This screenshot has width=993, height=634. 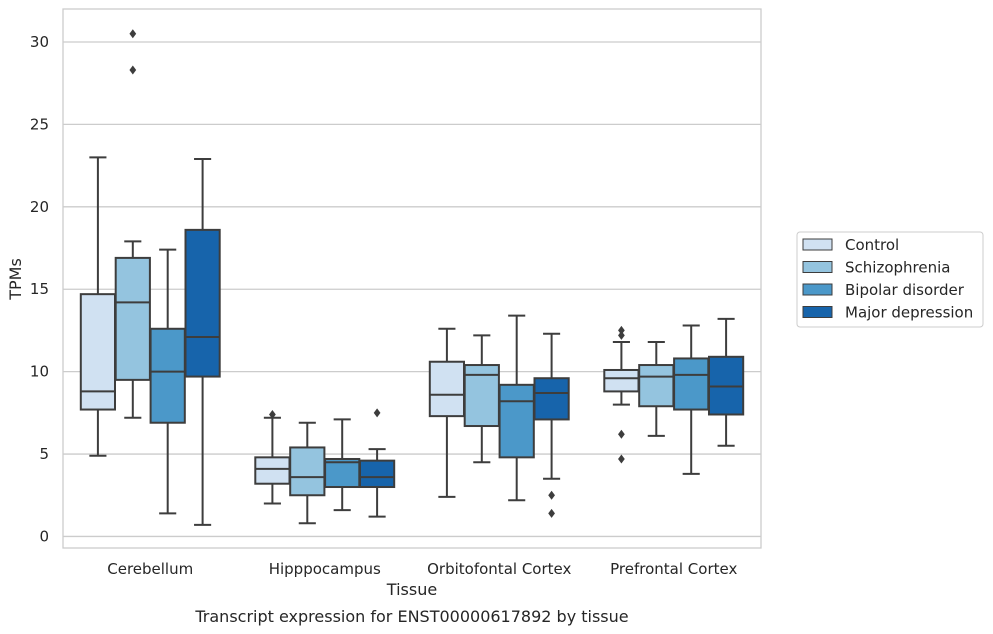 What do you see at coordinates (897, 268) in the screenshot?
I see `legend-label: Schizophrenia` at bounding box center [897, 268].